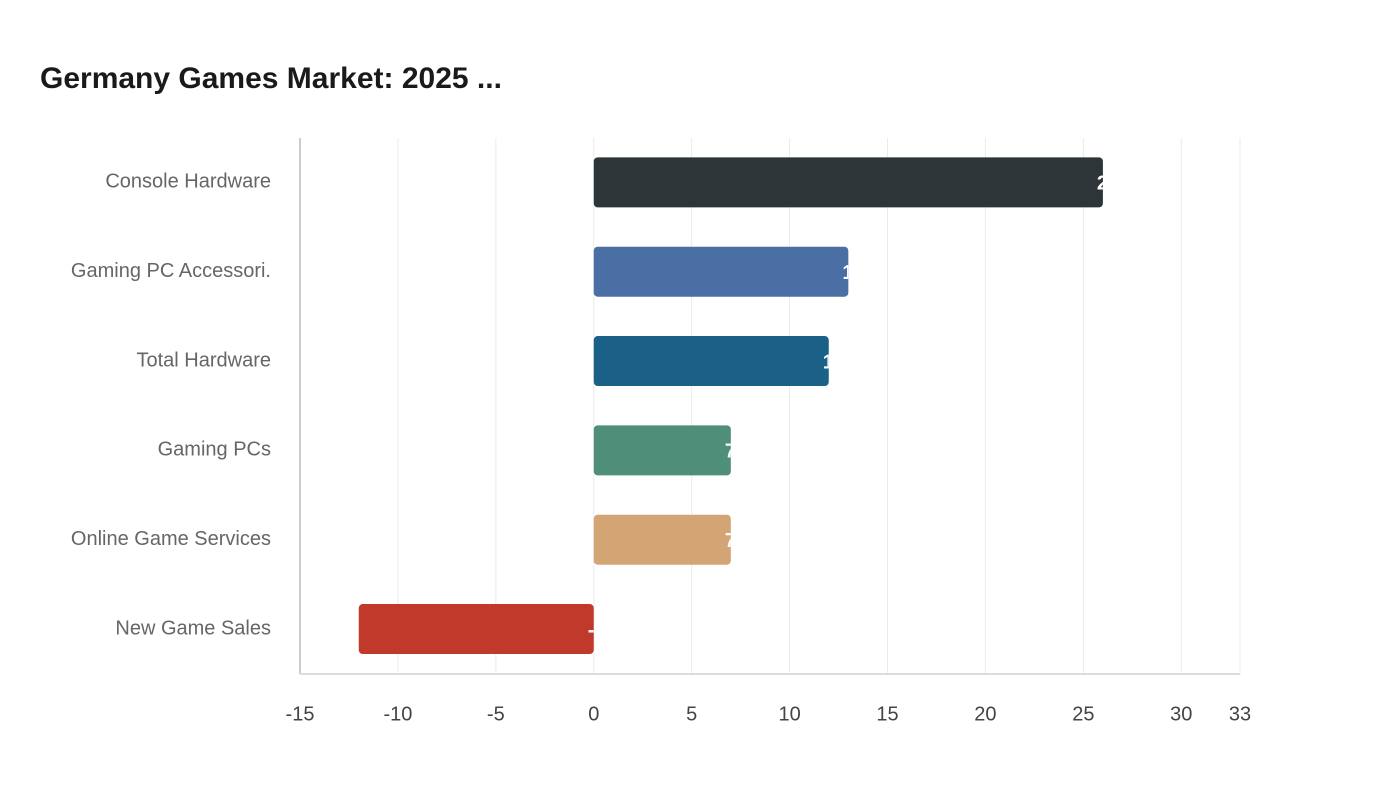 This screenshot has width=1400, height=800. Describe the element at coordinates (496, 714) in the screenshot. I see `x-tick-label: -5` at that location.